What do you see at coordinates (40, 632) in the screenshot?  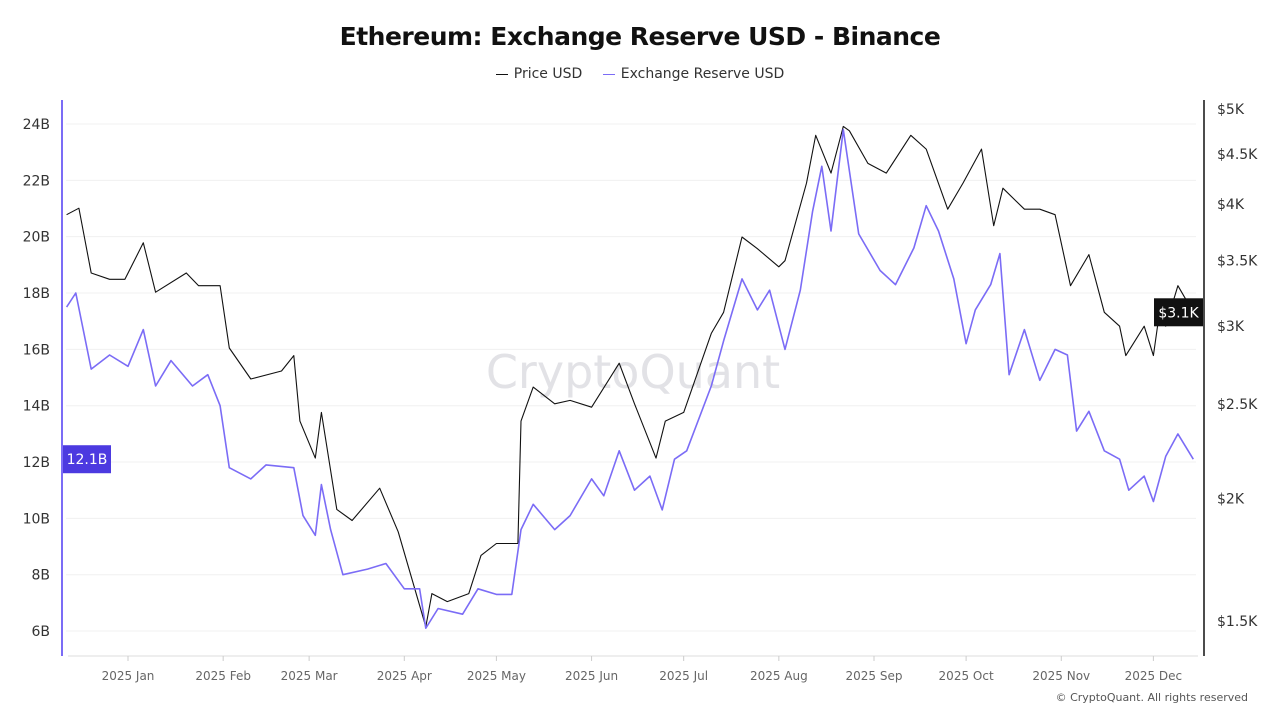 I see `left-tick-label: 6B` at bounding box center [40, 632].